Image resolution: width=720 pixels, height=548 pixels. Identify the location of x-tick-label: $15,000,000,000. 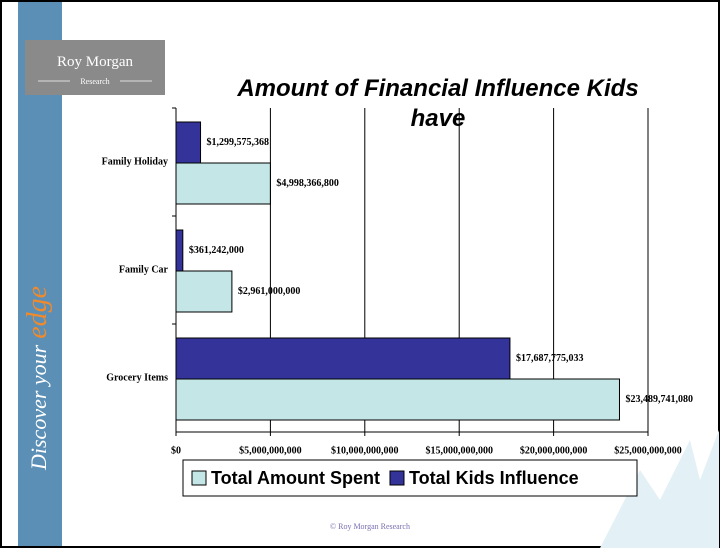
(459, 450).